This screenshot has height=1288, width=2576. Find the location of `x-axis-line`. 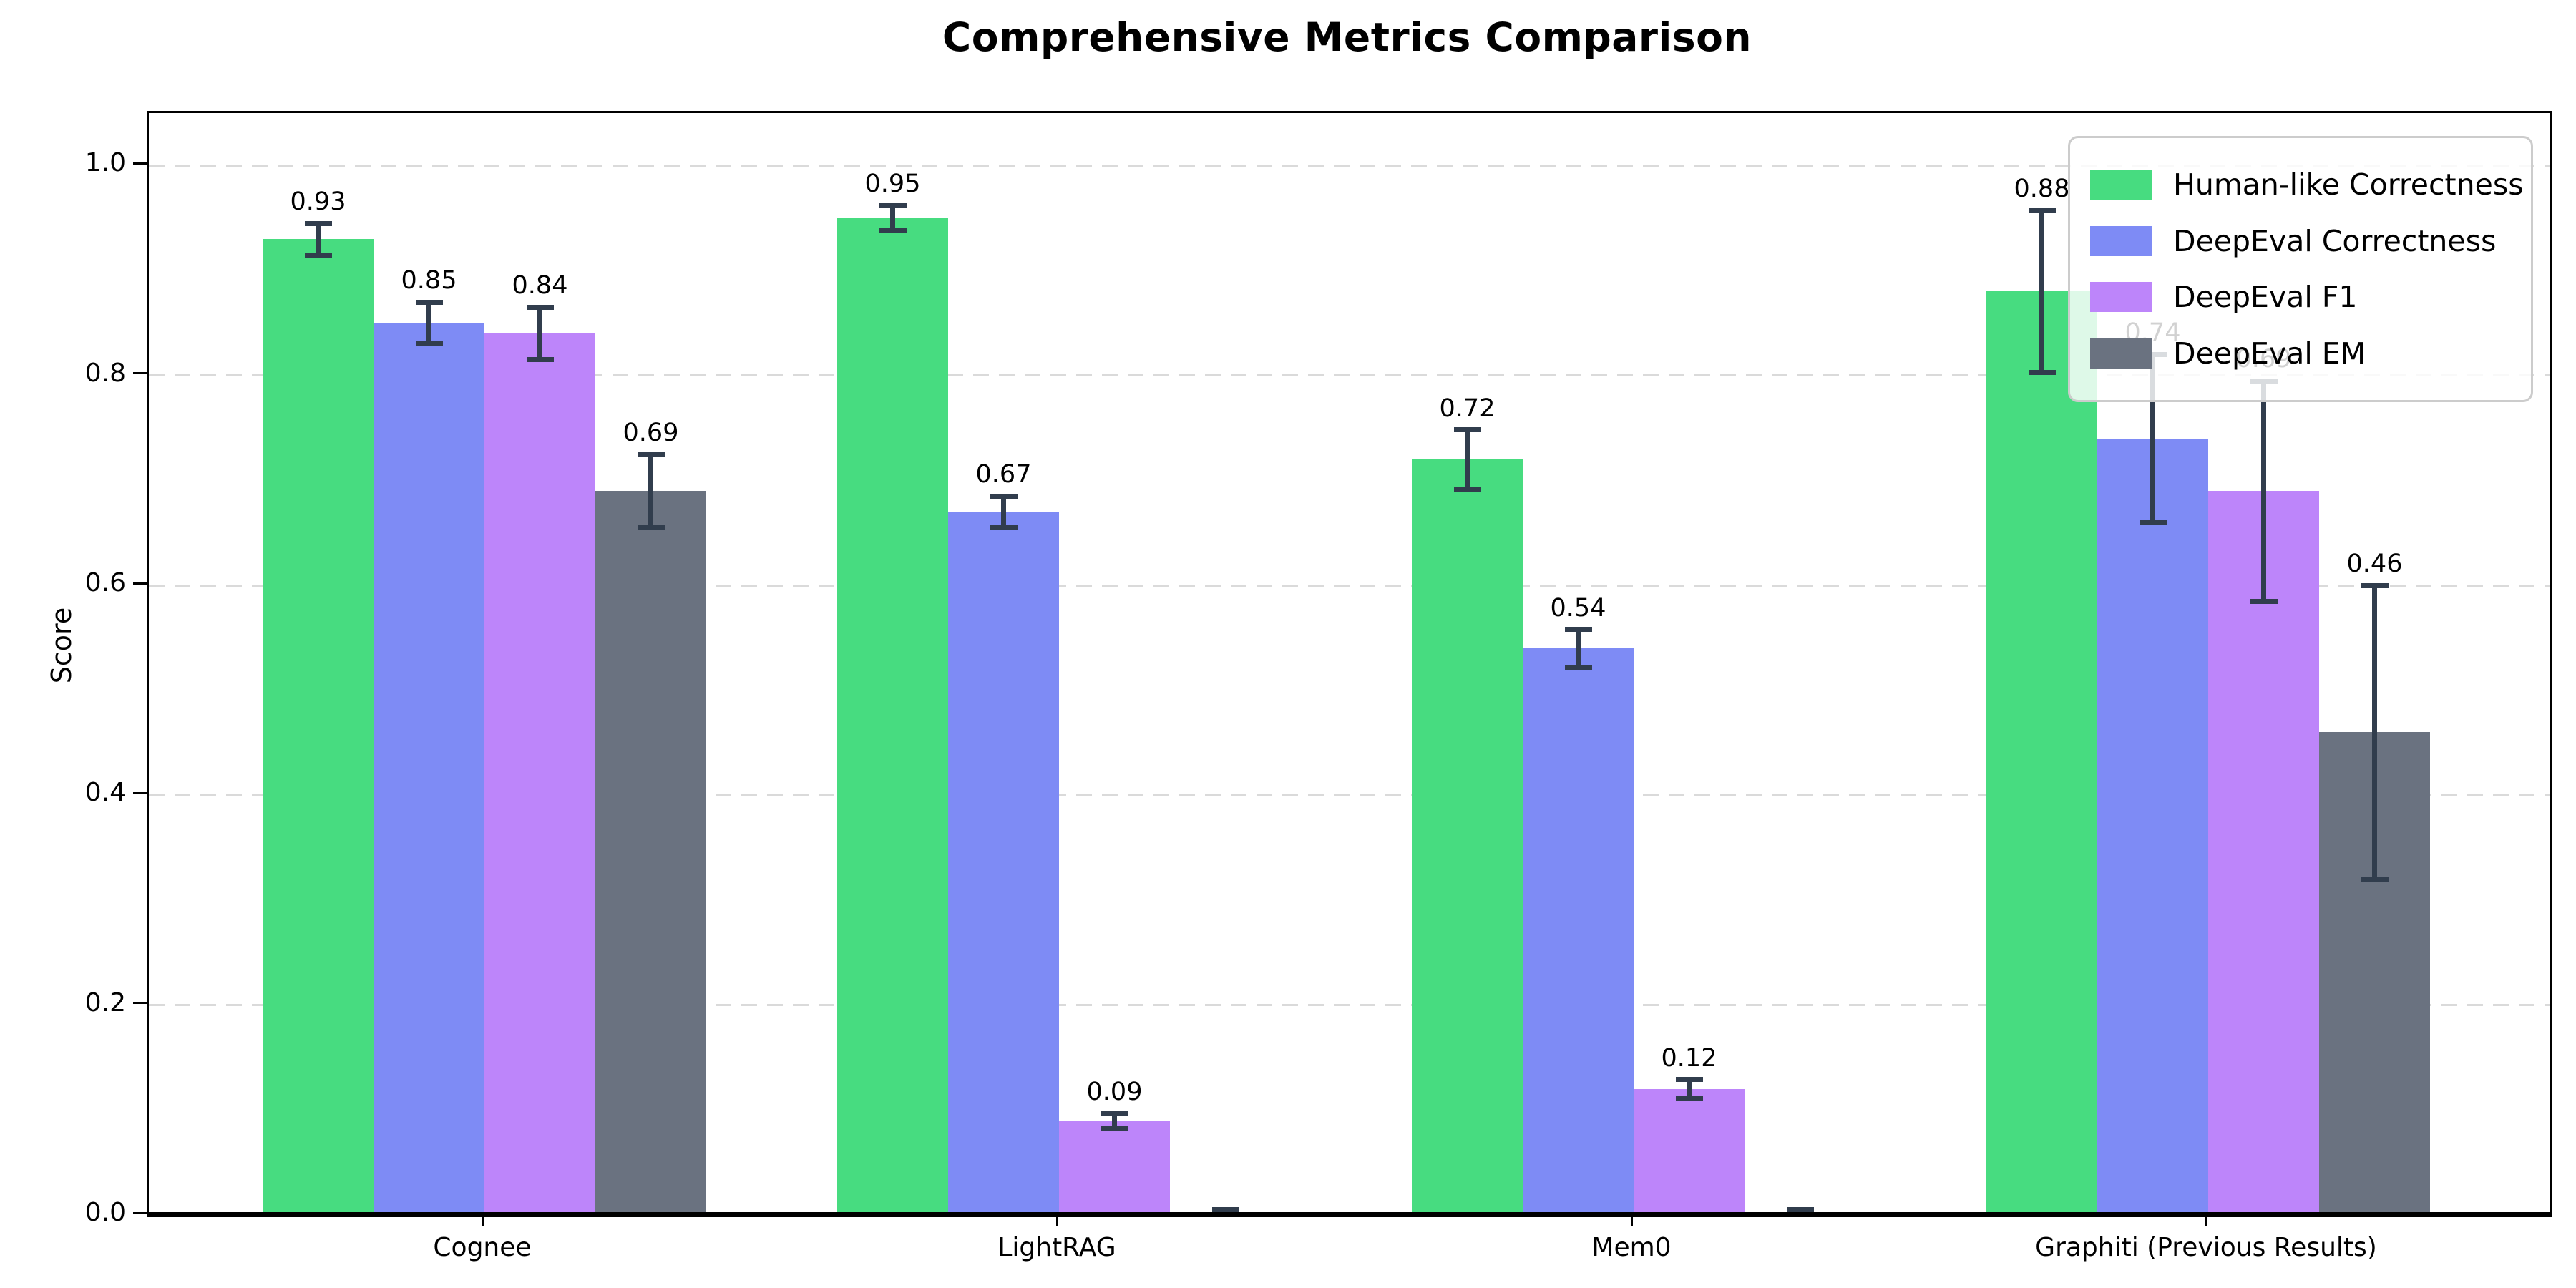

x-axis-line is located at coordinates (1349, 1213).